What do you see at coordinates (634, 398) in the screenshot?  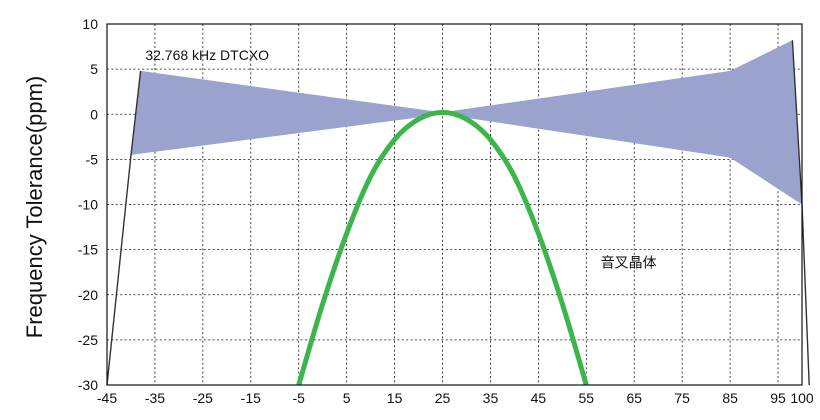 I see `x-tick-label: 65` at bounding box center [634, 398].